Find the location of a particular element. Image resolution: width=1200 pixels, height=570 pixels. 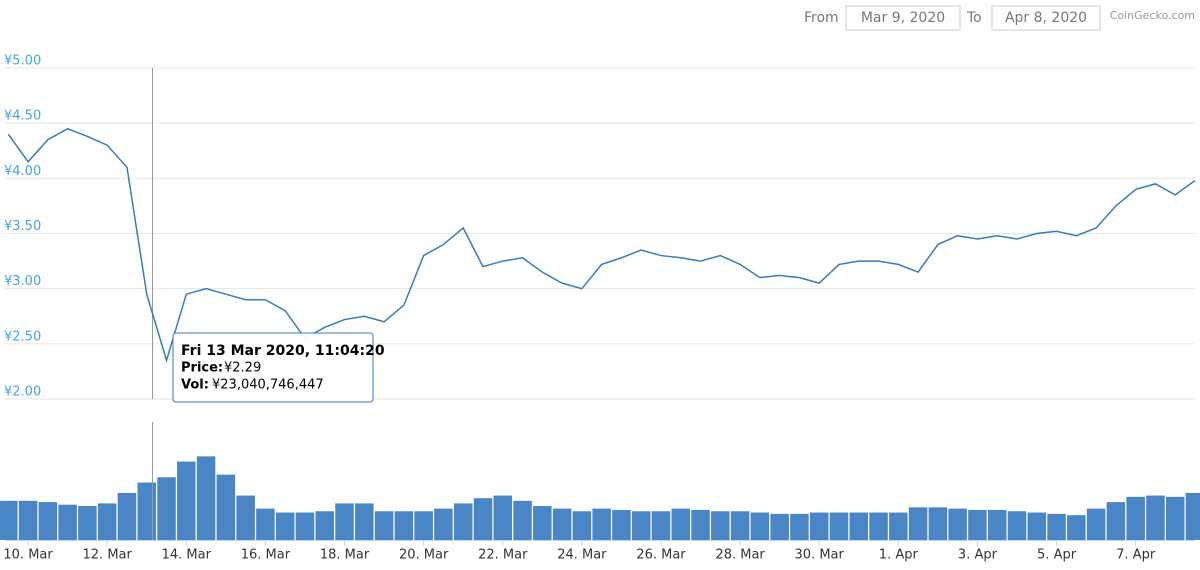

x-tick-label: 30. Mar is located at coordinates (820, 555).